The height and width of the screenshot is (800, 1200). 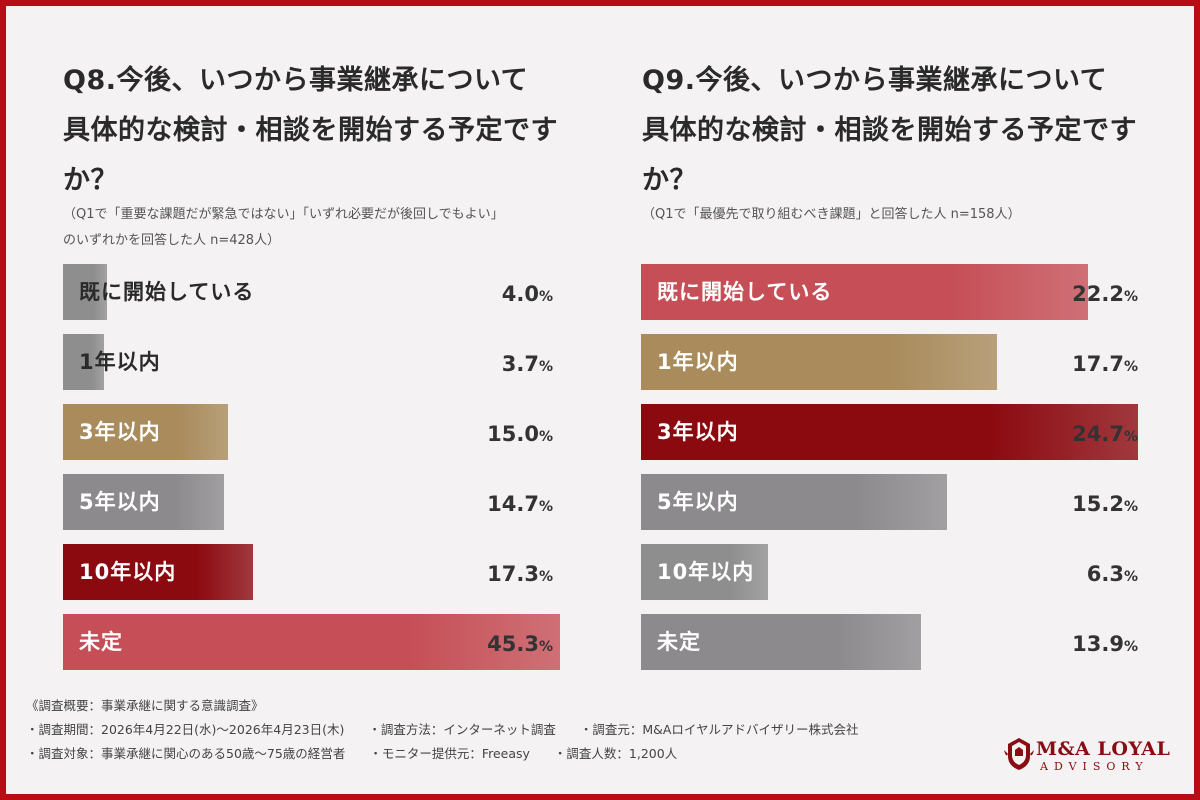 I want to click on bar-row: 1年以内 17.7%, so click(x=889, y=362).